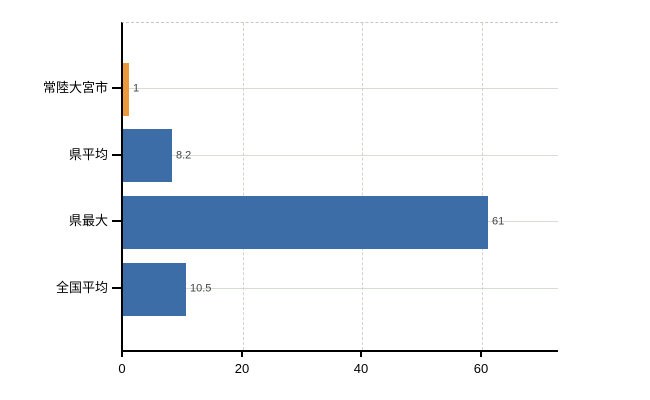  I want to click on x-tick-label-0: 0, so click(122, 368).